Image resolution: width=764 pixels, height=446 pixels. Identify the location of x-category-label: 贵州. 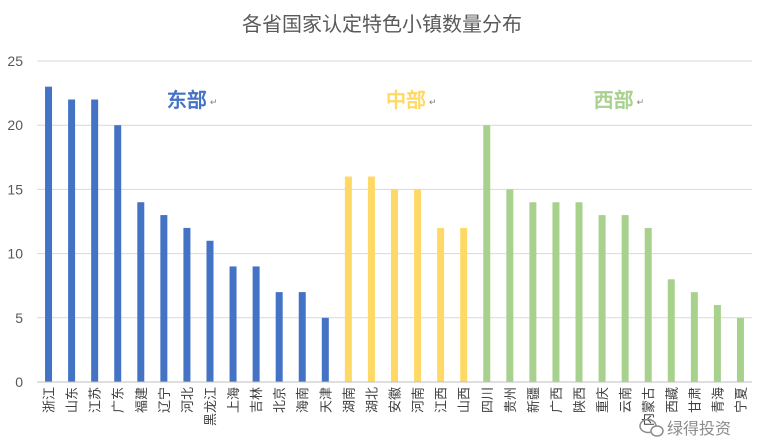
(510, 400).